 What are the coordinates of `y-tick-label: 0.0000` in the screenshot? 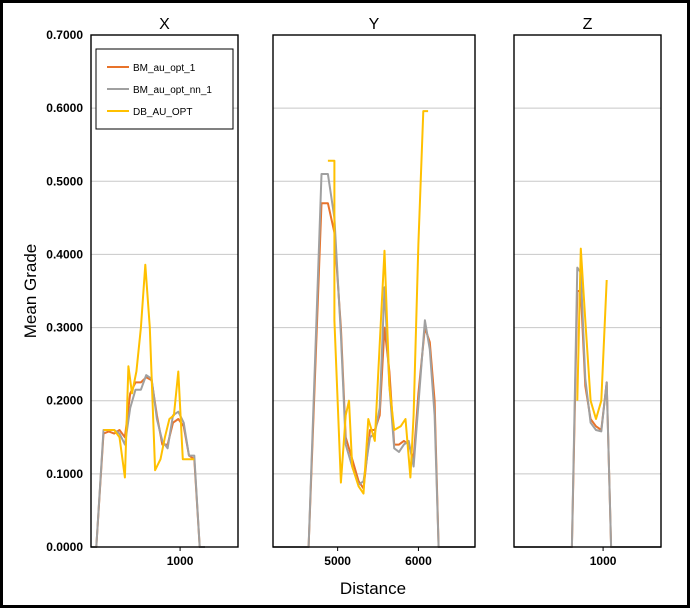 It's located at (64, 547).